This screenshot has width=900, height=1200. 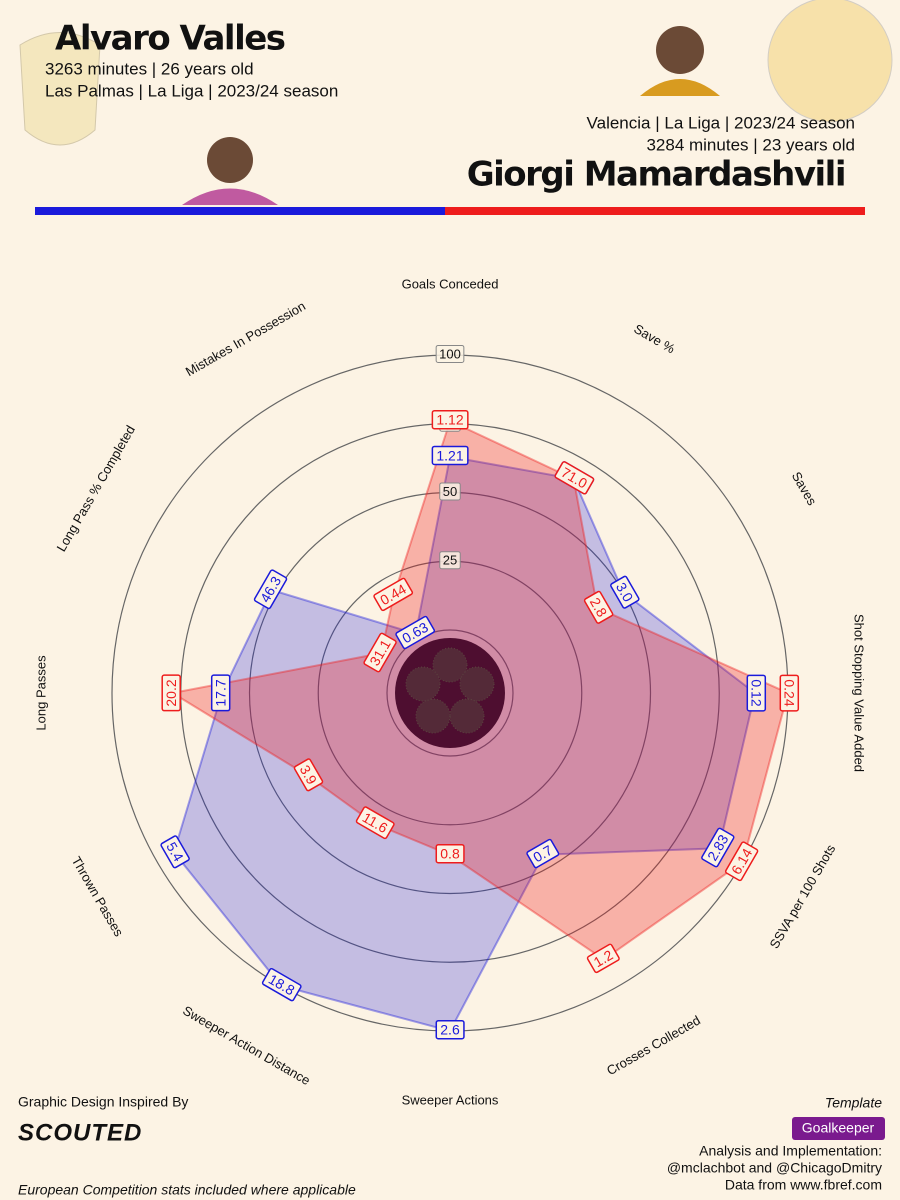 What do you see at coordinates (103, 1102) in the screenshot?
I see `design-credit: Graphic Design Inspired By` at bounding box center [103, 1102].